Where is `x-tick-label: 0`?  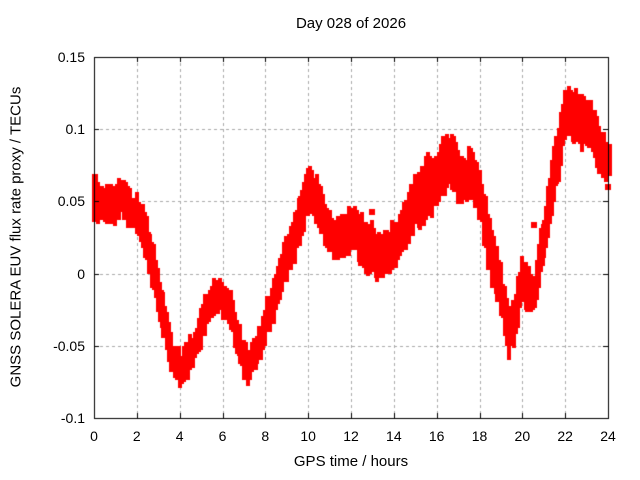 x-tick-label: 0 is located at coordinates (94, 436).